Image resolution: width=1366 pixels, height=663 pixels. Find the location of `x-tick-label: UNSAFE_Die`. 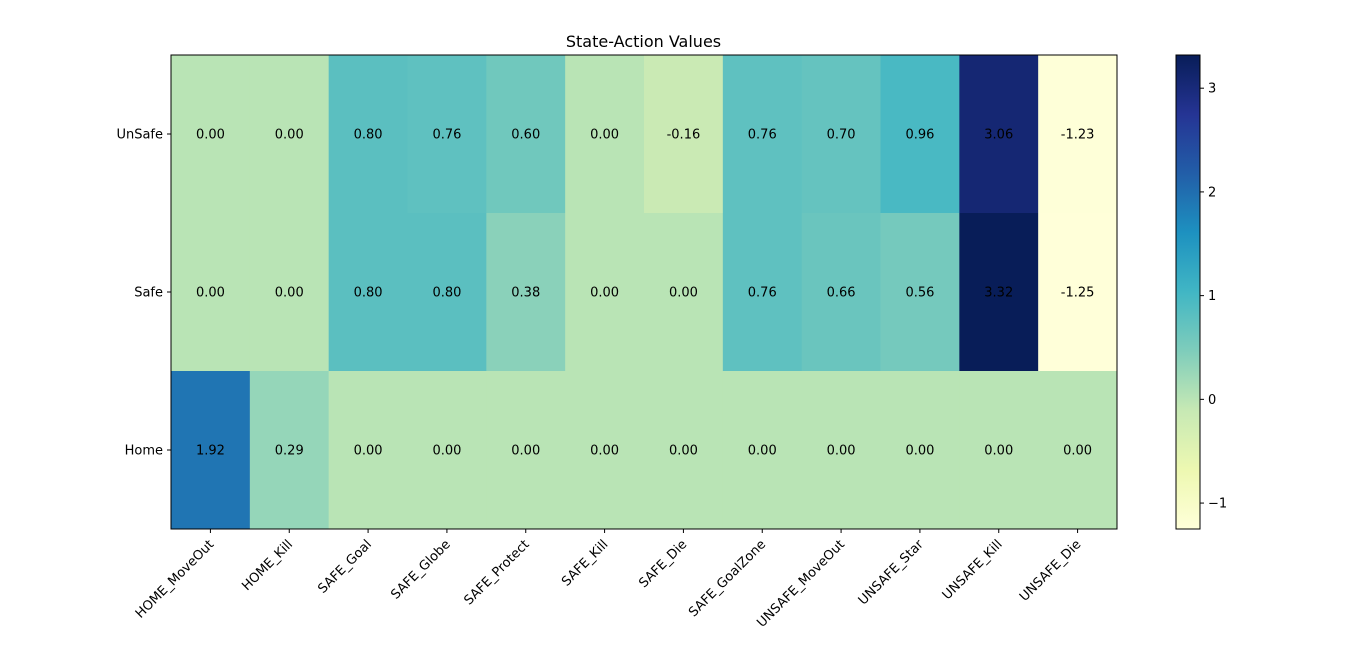

x-tick-label: UNSAFE_Die is located at coordinates (1050, 570).